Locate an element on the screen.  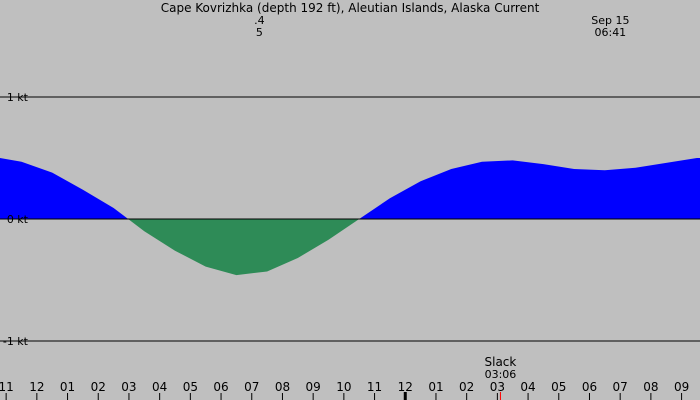
y-axis-labels: 1 kt 0 kt -1 kt is located at coordinates (16, 219).